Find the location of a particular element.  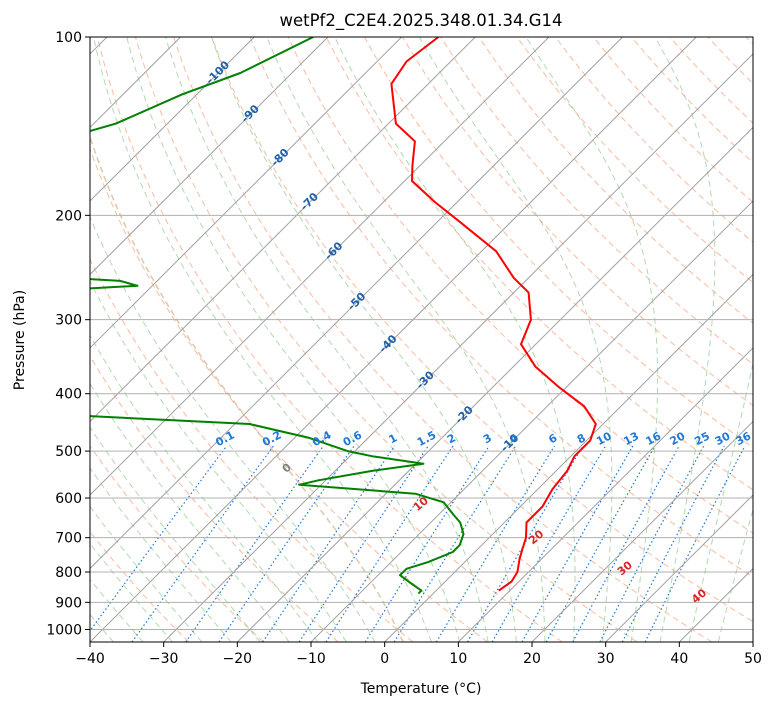

y-tick-label: 100 is located at coordinates (68, 38).